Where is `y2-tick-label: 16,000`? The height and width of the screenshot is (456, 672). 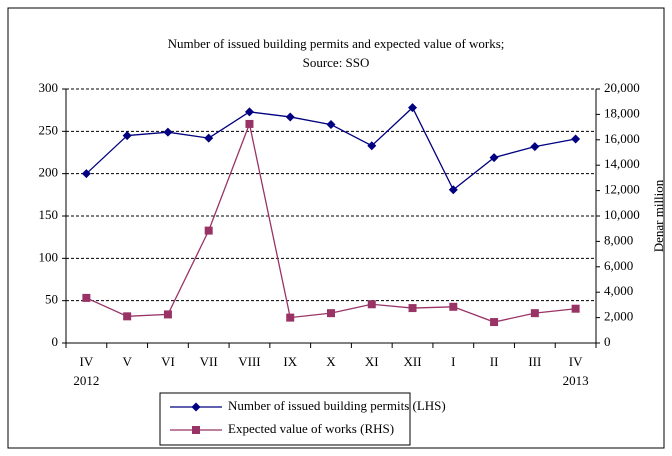 y2-tick-label: 16,000 is located at coordinates (622, 138).